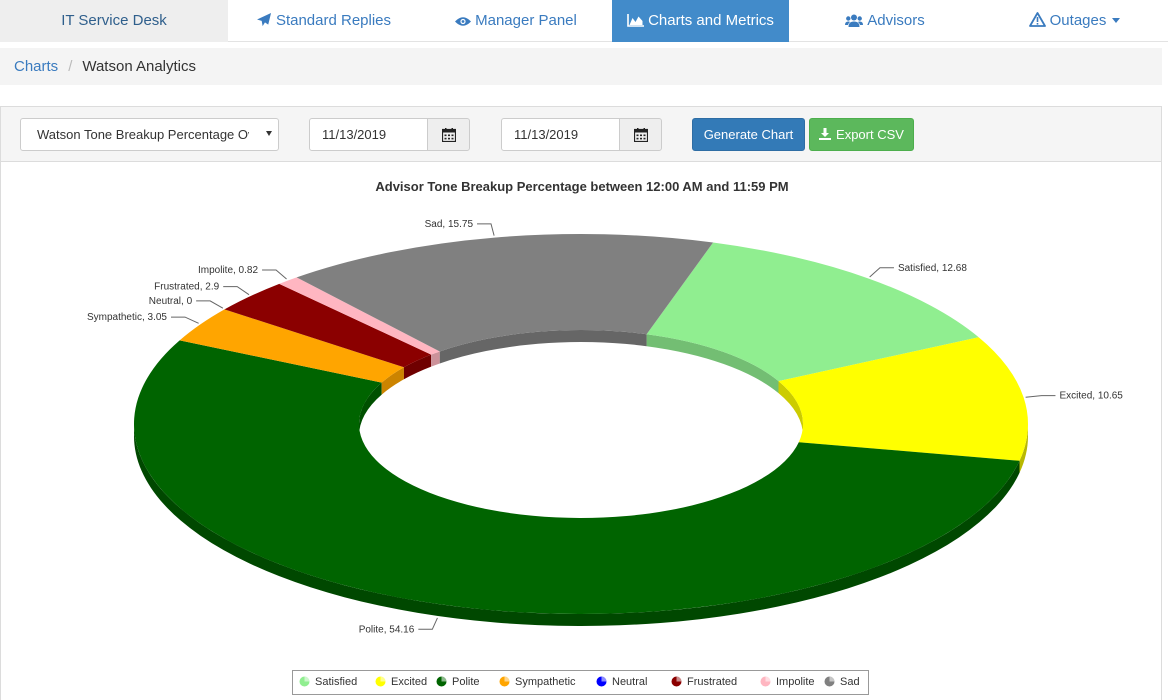 The width and height of the screenshot is (1168, 700). What do you see at coordinates (505, 292) in the screenshot?
I see `slice-sad` at bounding box center [505, 292].